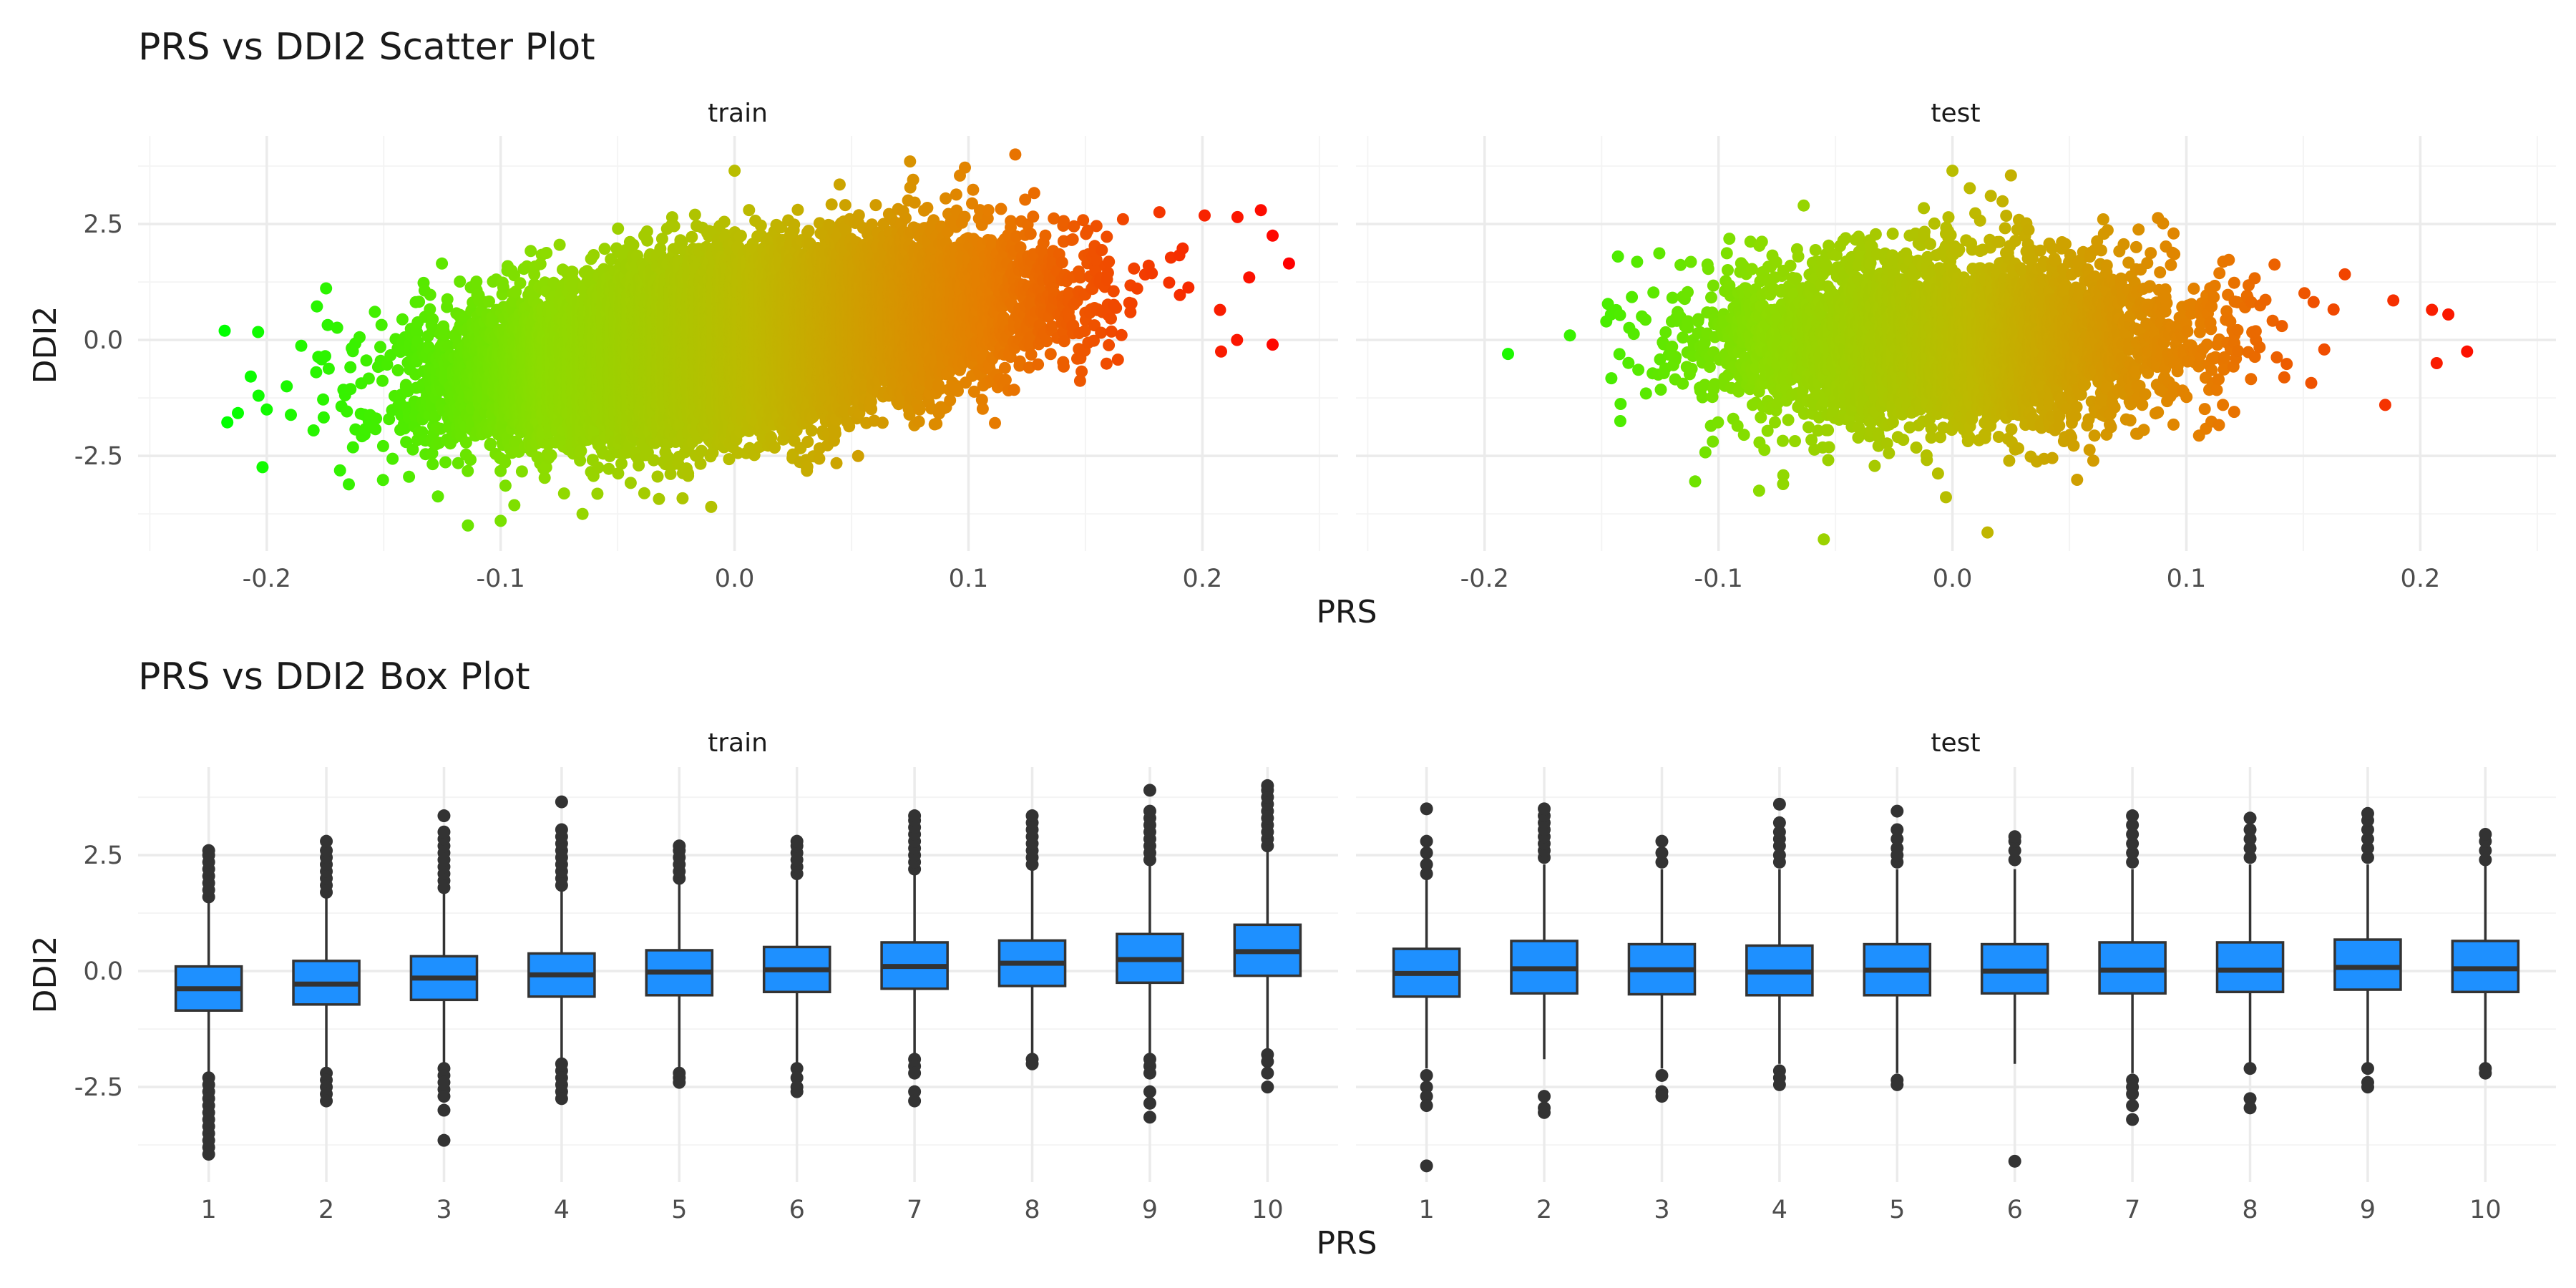 The width and height of the screenshot is (2576, 1288). What do you see at coordinates (1955, 113) in the screenshot?
I see `scatter-panel-test-label: test` at bounding box center [1955, 113].